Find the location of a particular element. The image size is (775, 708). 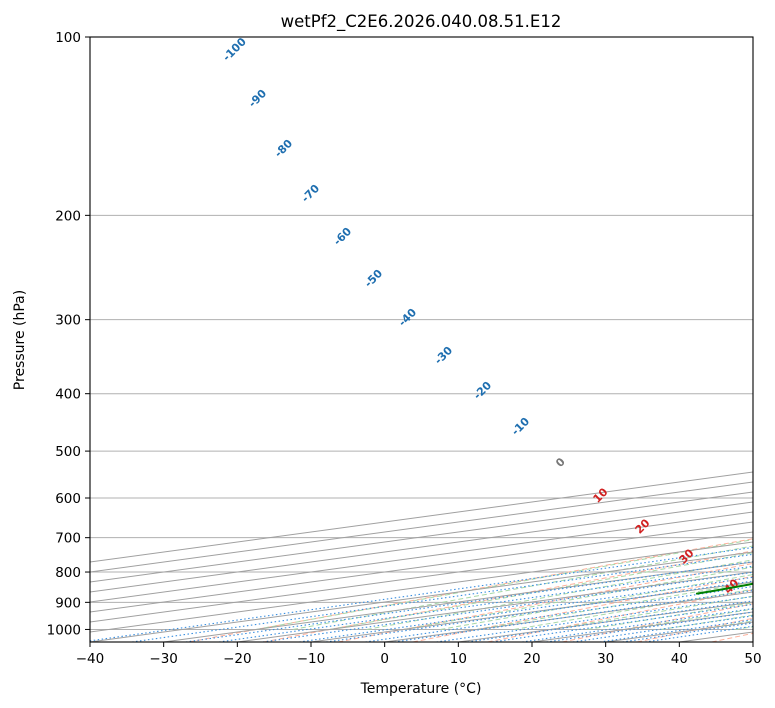

y-tick-label: 400 is located at coordinates (68, 395).